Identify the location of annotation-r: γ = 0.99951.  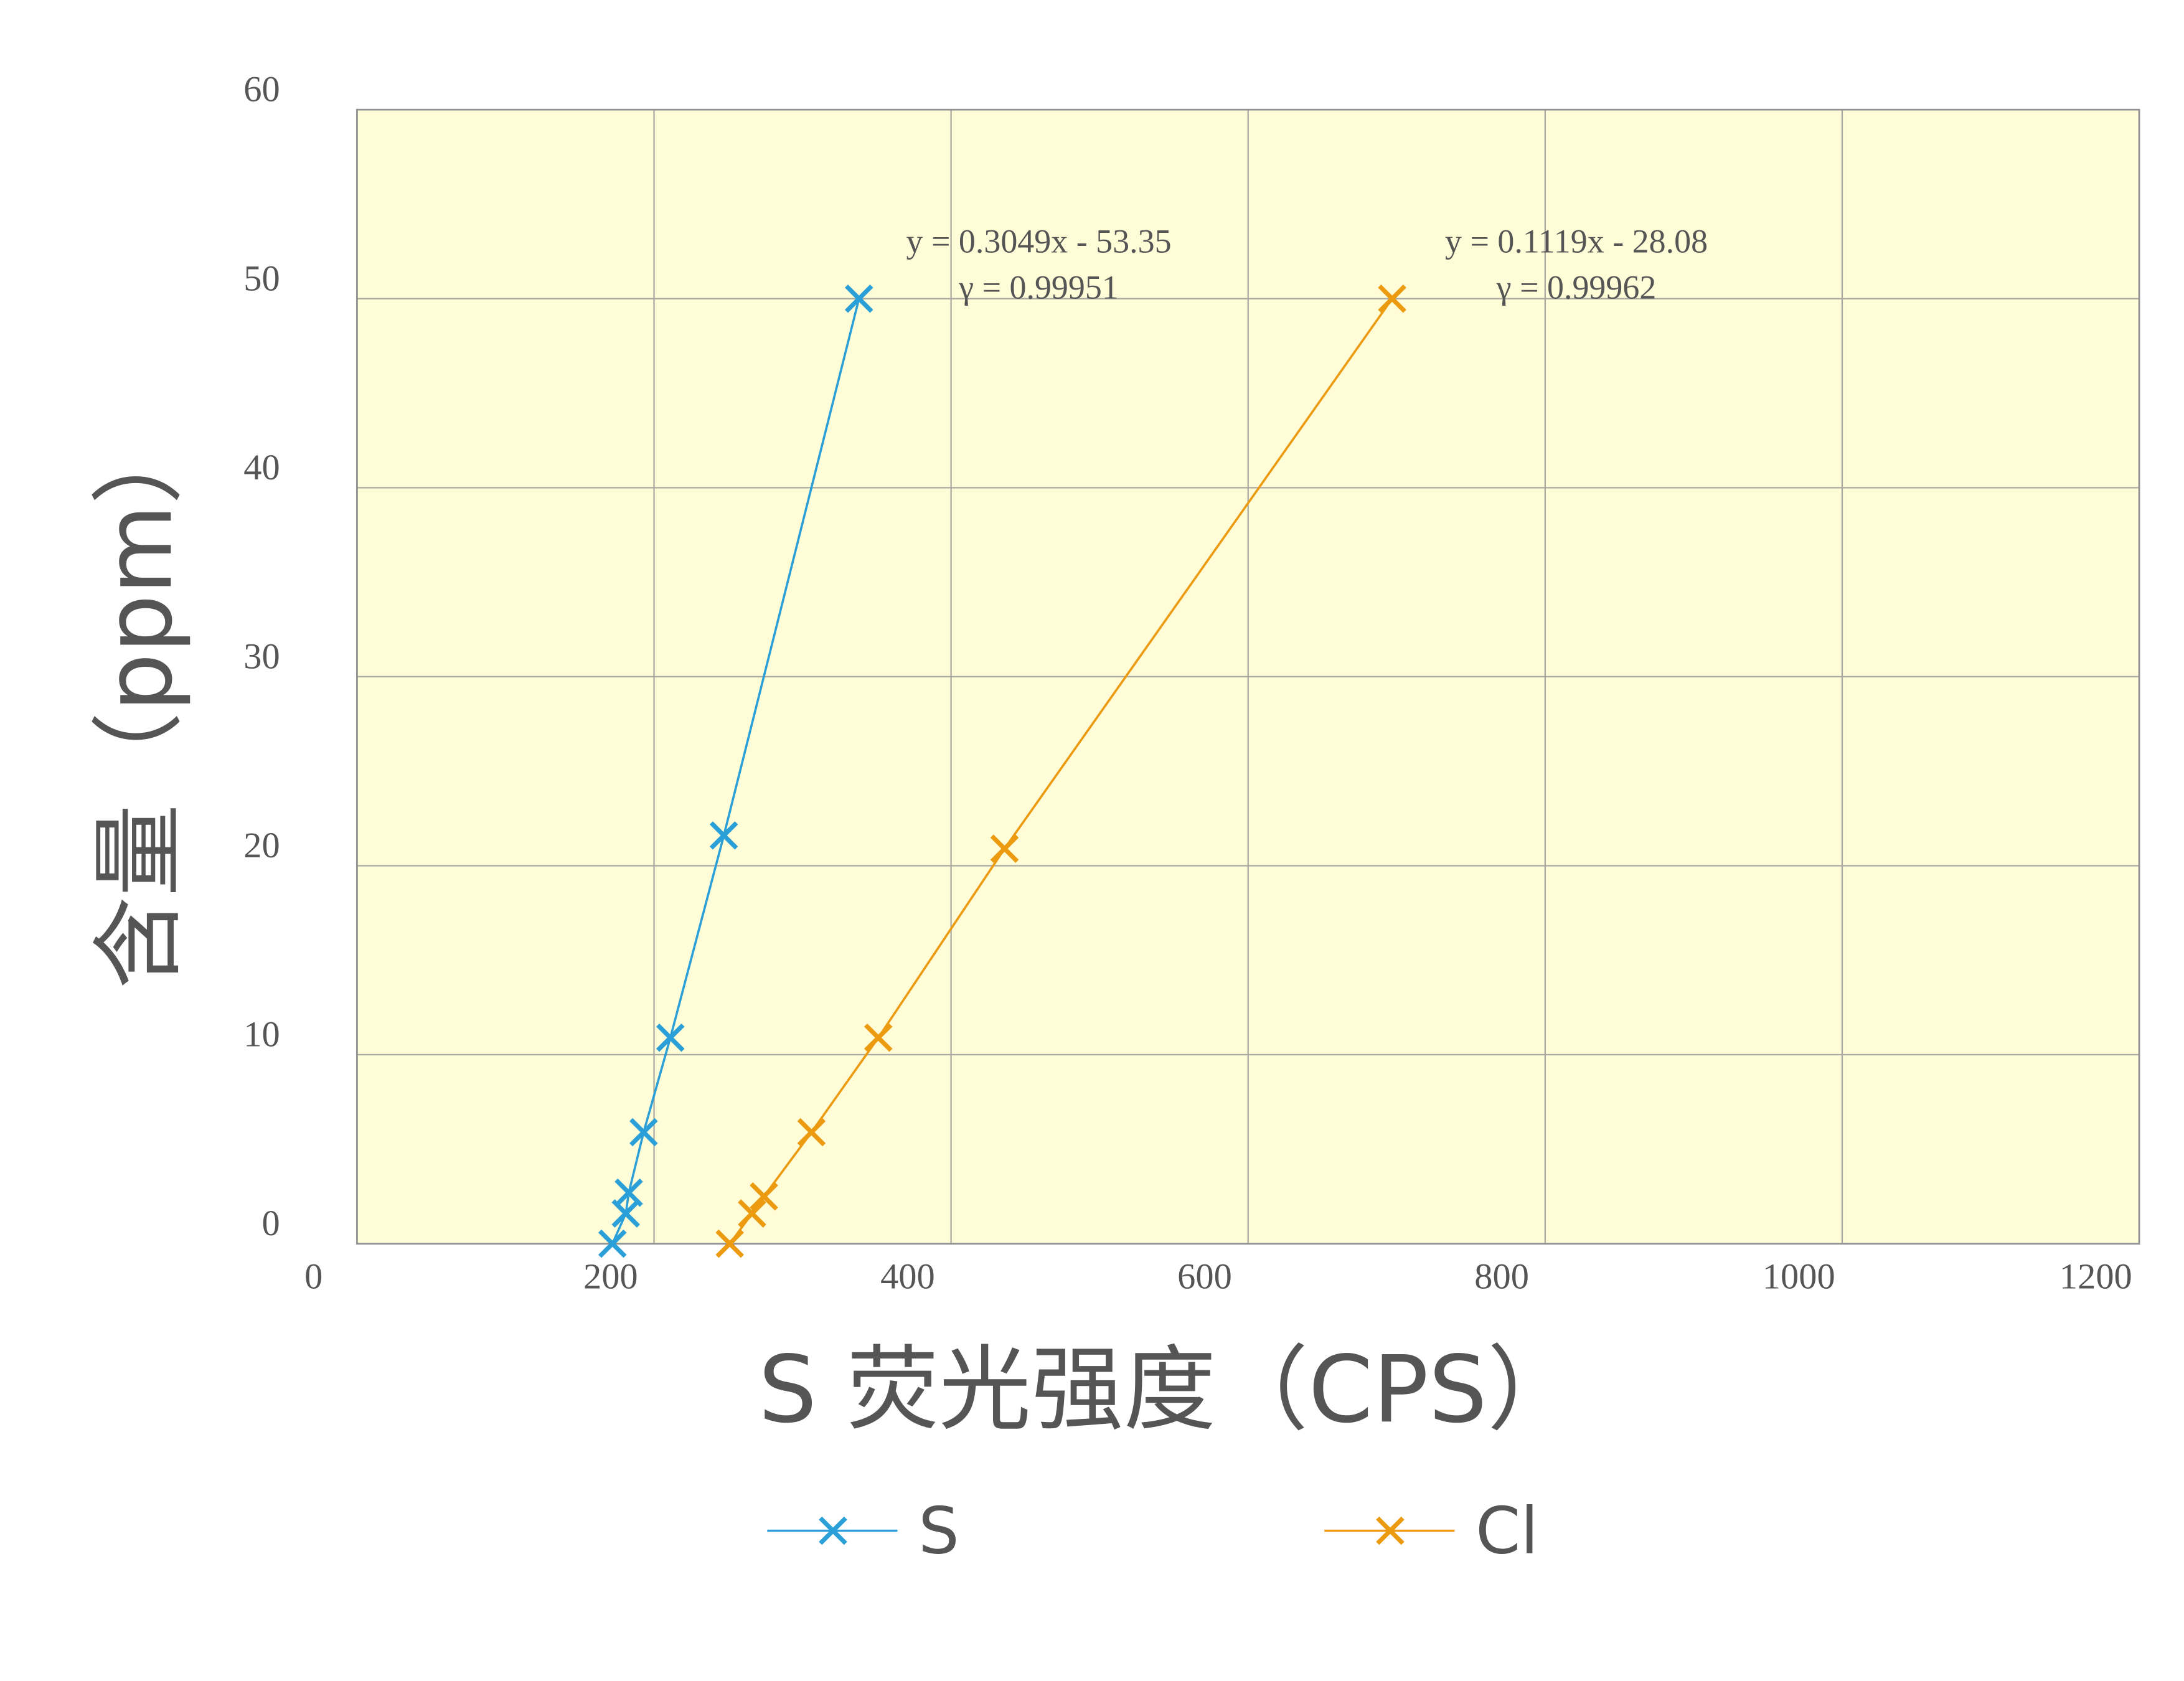
(1039, 287).